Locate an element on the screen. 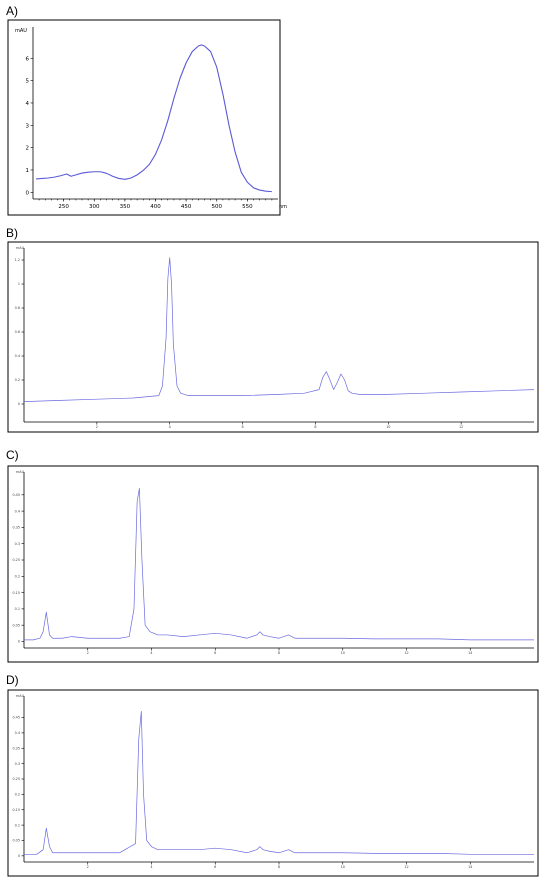 Image resolution: width=550 pixels, height=880 pixels. x-tick-label: 400 is located at coordinates (155, 207).